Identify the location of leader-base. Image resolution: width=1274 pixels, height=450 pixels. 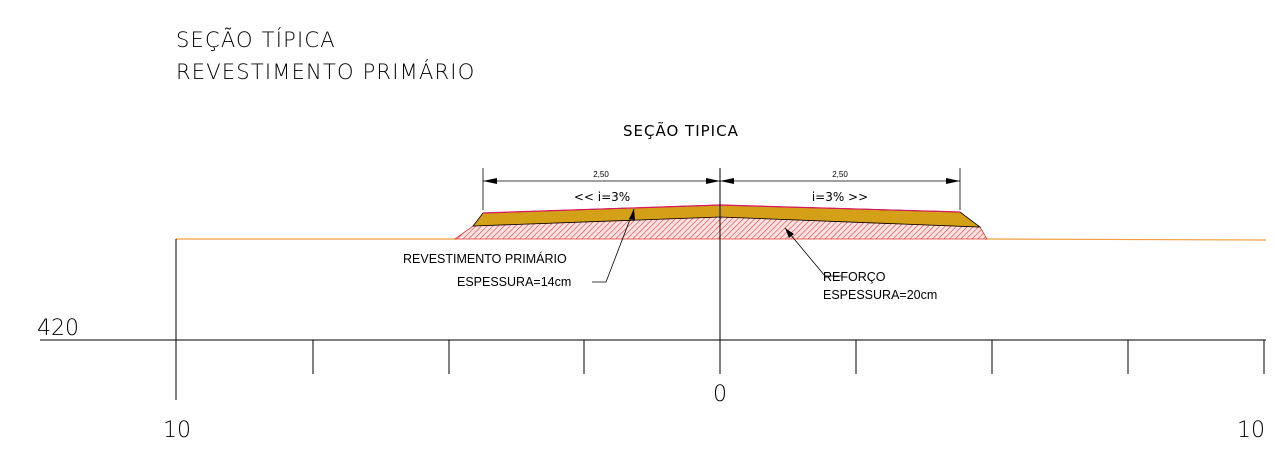
(813, 252).